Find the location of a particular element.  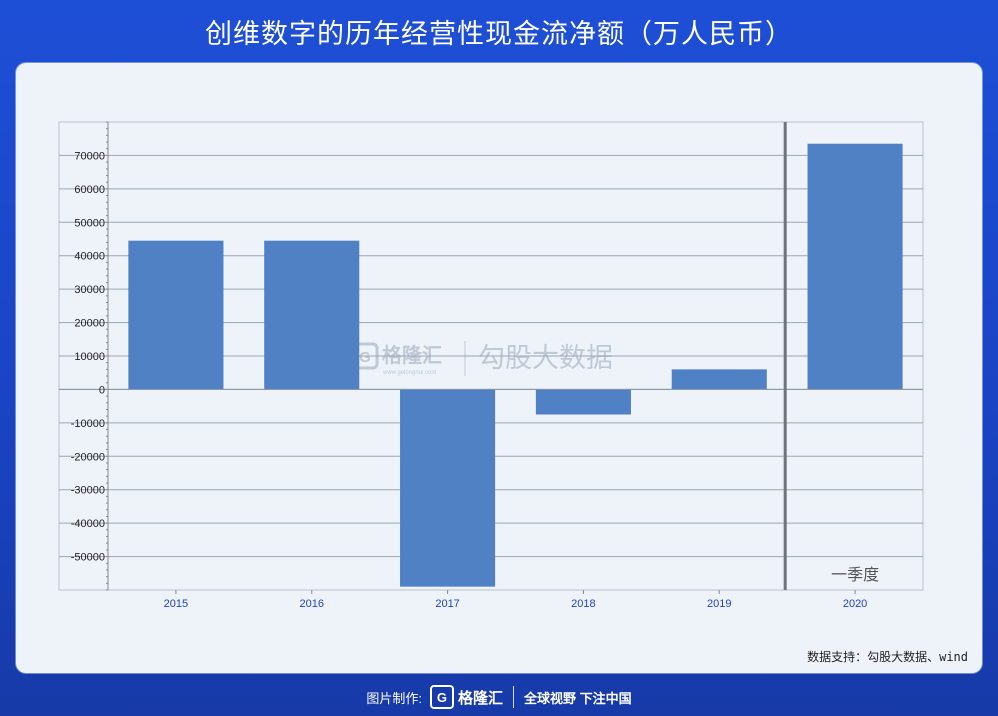

y-tick-label: 70000 is located at coordinates (89, 156).